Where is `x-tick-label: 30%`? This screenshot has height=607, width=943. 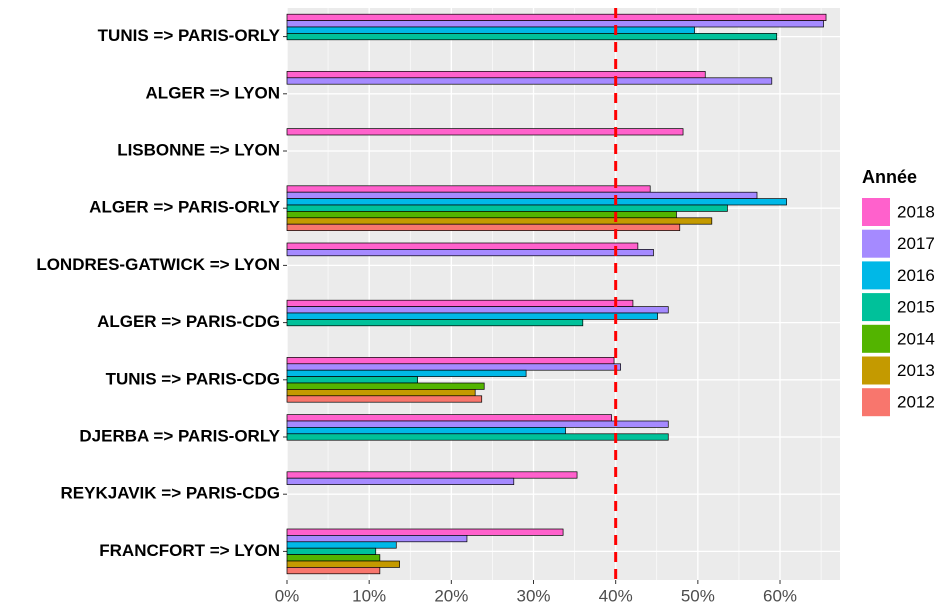
x-tick-label: 30% is located at coordinates (533, 595).